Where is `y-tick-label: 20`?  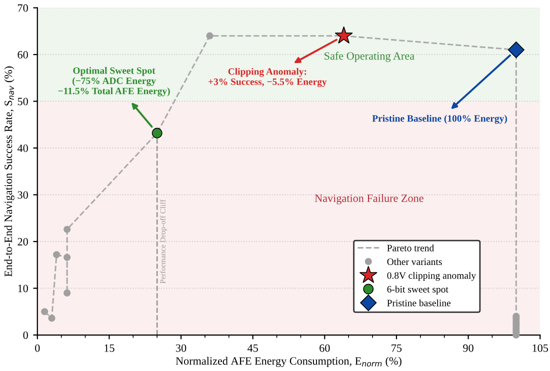
y-tick-label: 20 is located at coordinates (23, 242).